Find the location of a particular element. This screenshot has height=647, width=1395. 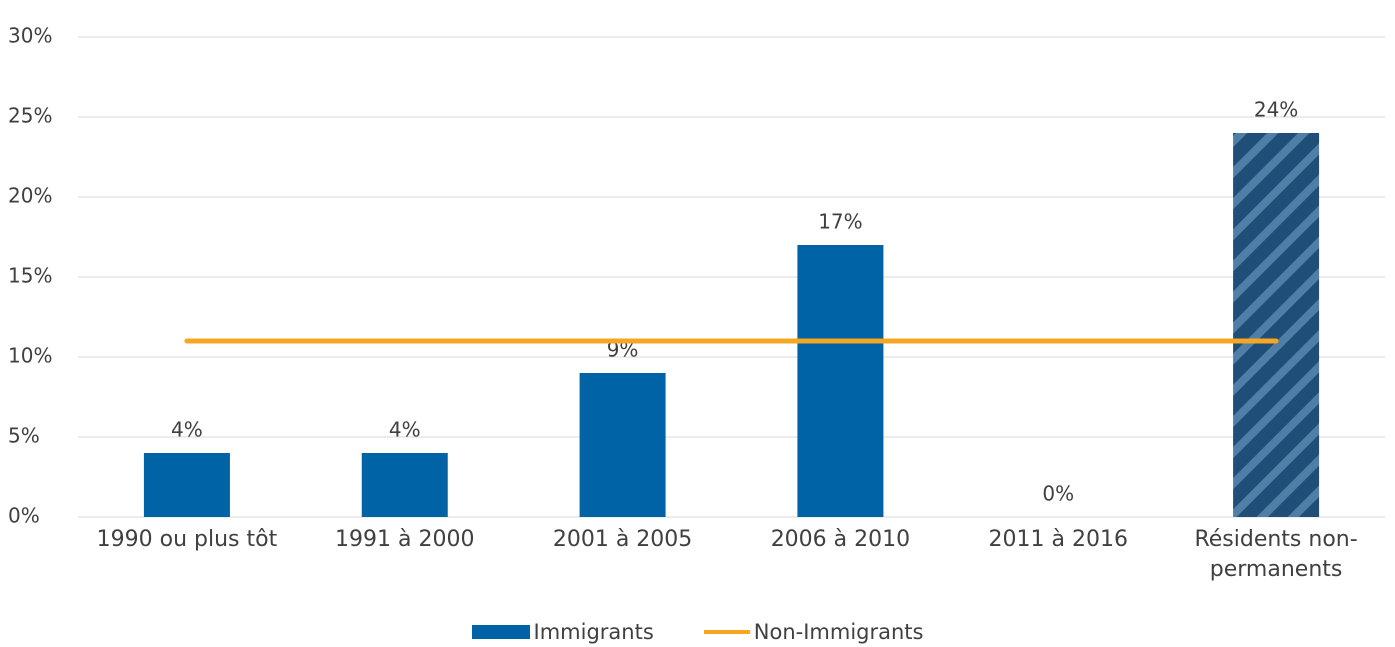

y-tick-label: 5% is located at coordinates (24, 436).